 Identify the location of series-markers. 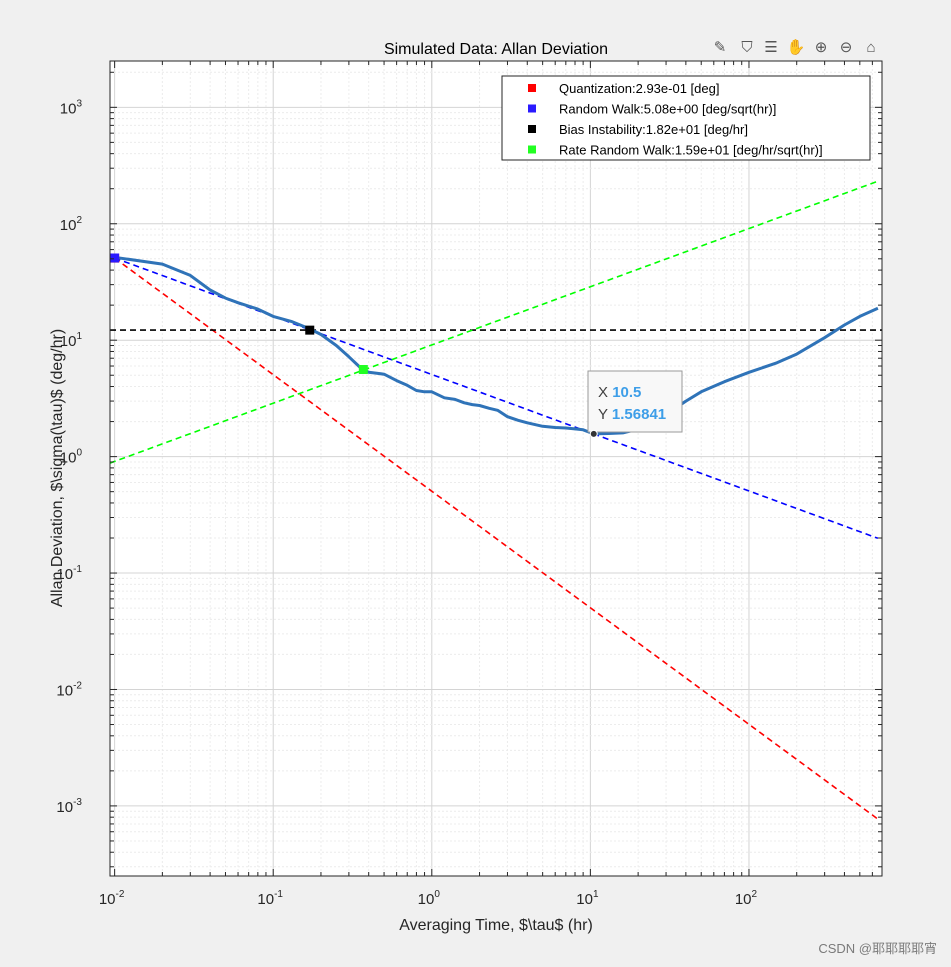
(239, 314).